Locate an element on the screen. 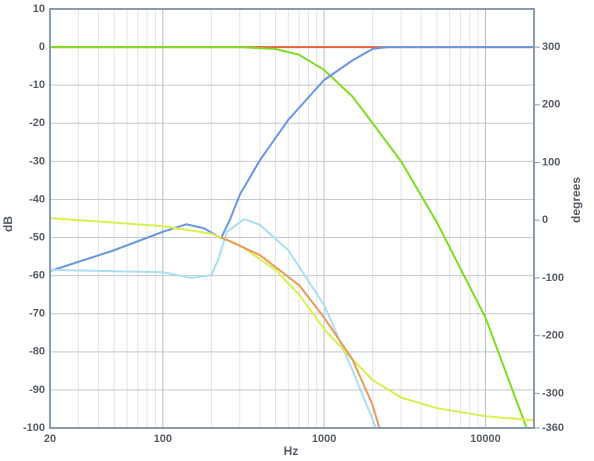 The width and height of the screenshot is (594, 461). series-line is located at coordinates (300, 332).